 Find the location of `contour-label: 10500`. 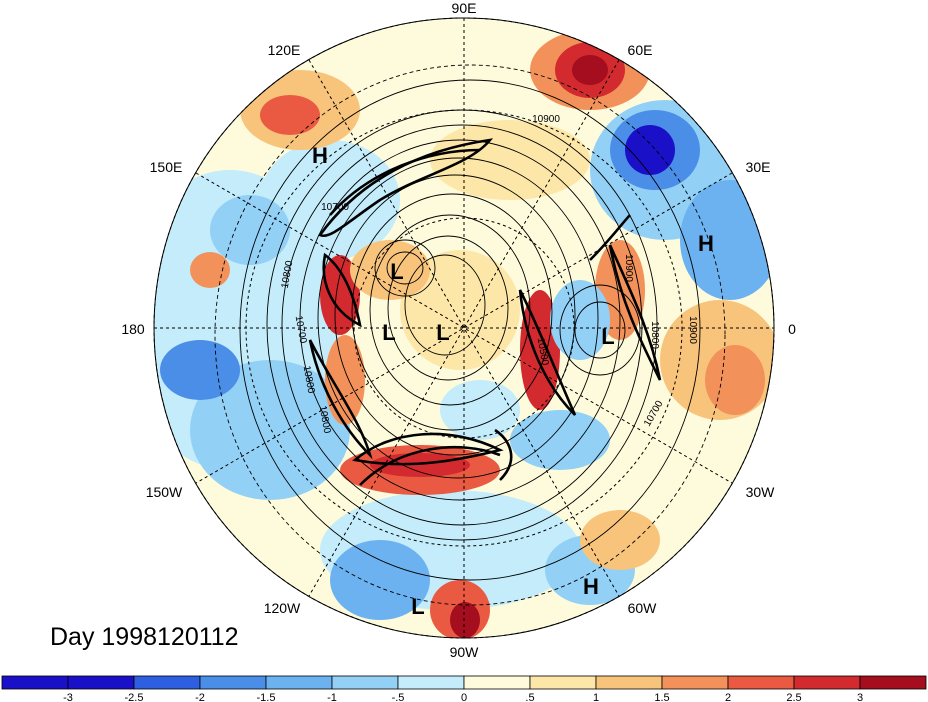

contour-label: 10500 is located at coordinates (543, 352).